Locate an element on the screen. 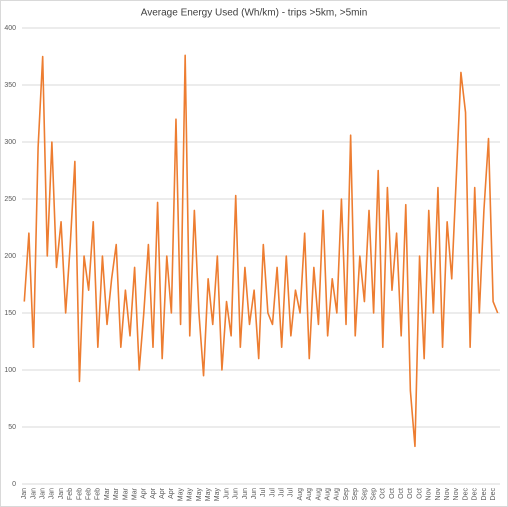 This screenshot has width=508, height=507. y-tick-label: 400 is located at coordinates (10, 28).